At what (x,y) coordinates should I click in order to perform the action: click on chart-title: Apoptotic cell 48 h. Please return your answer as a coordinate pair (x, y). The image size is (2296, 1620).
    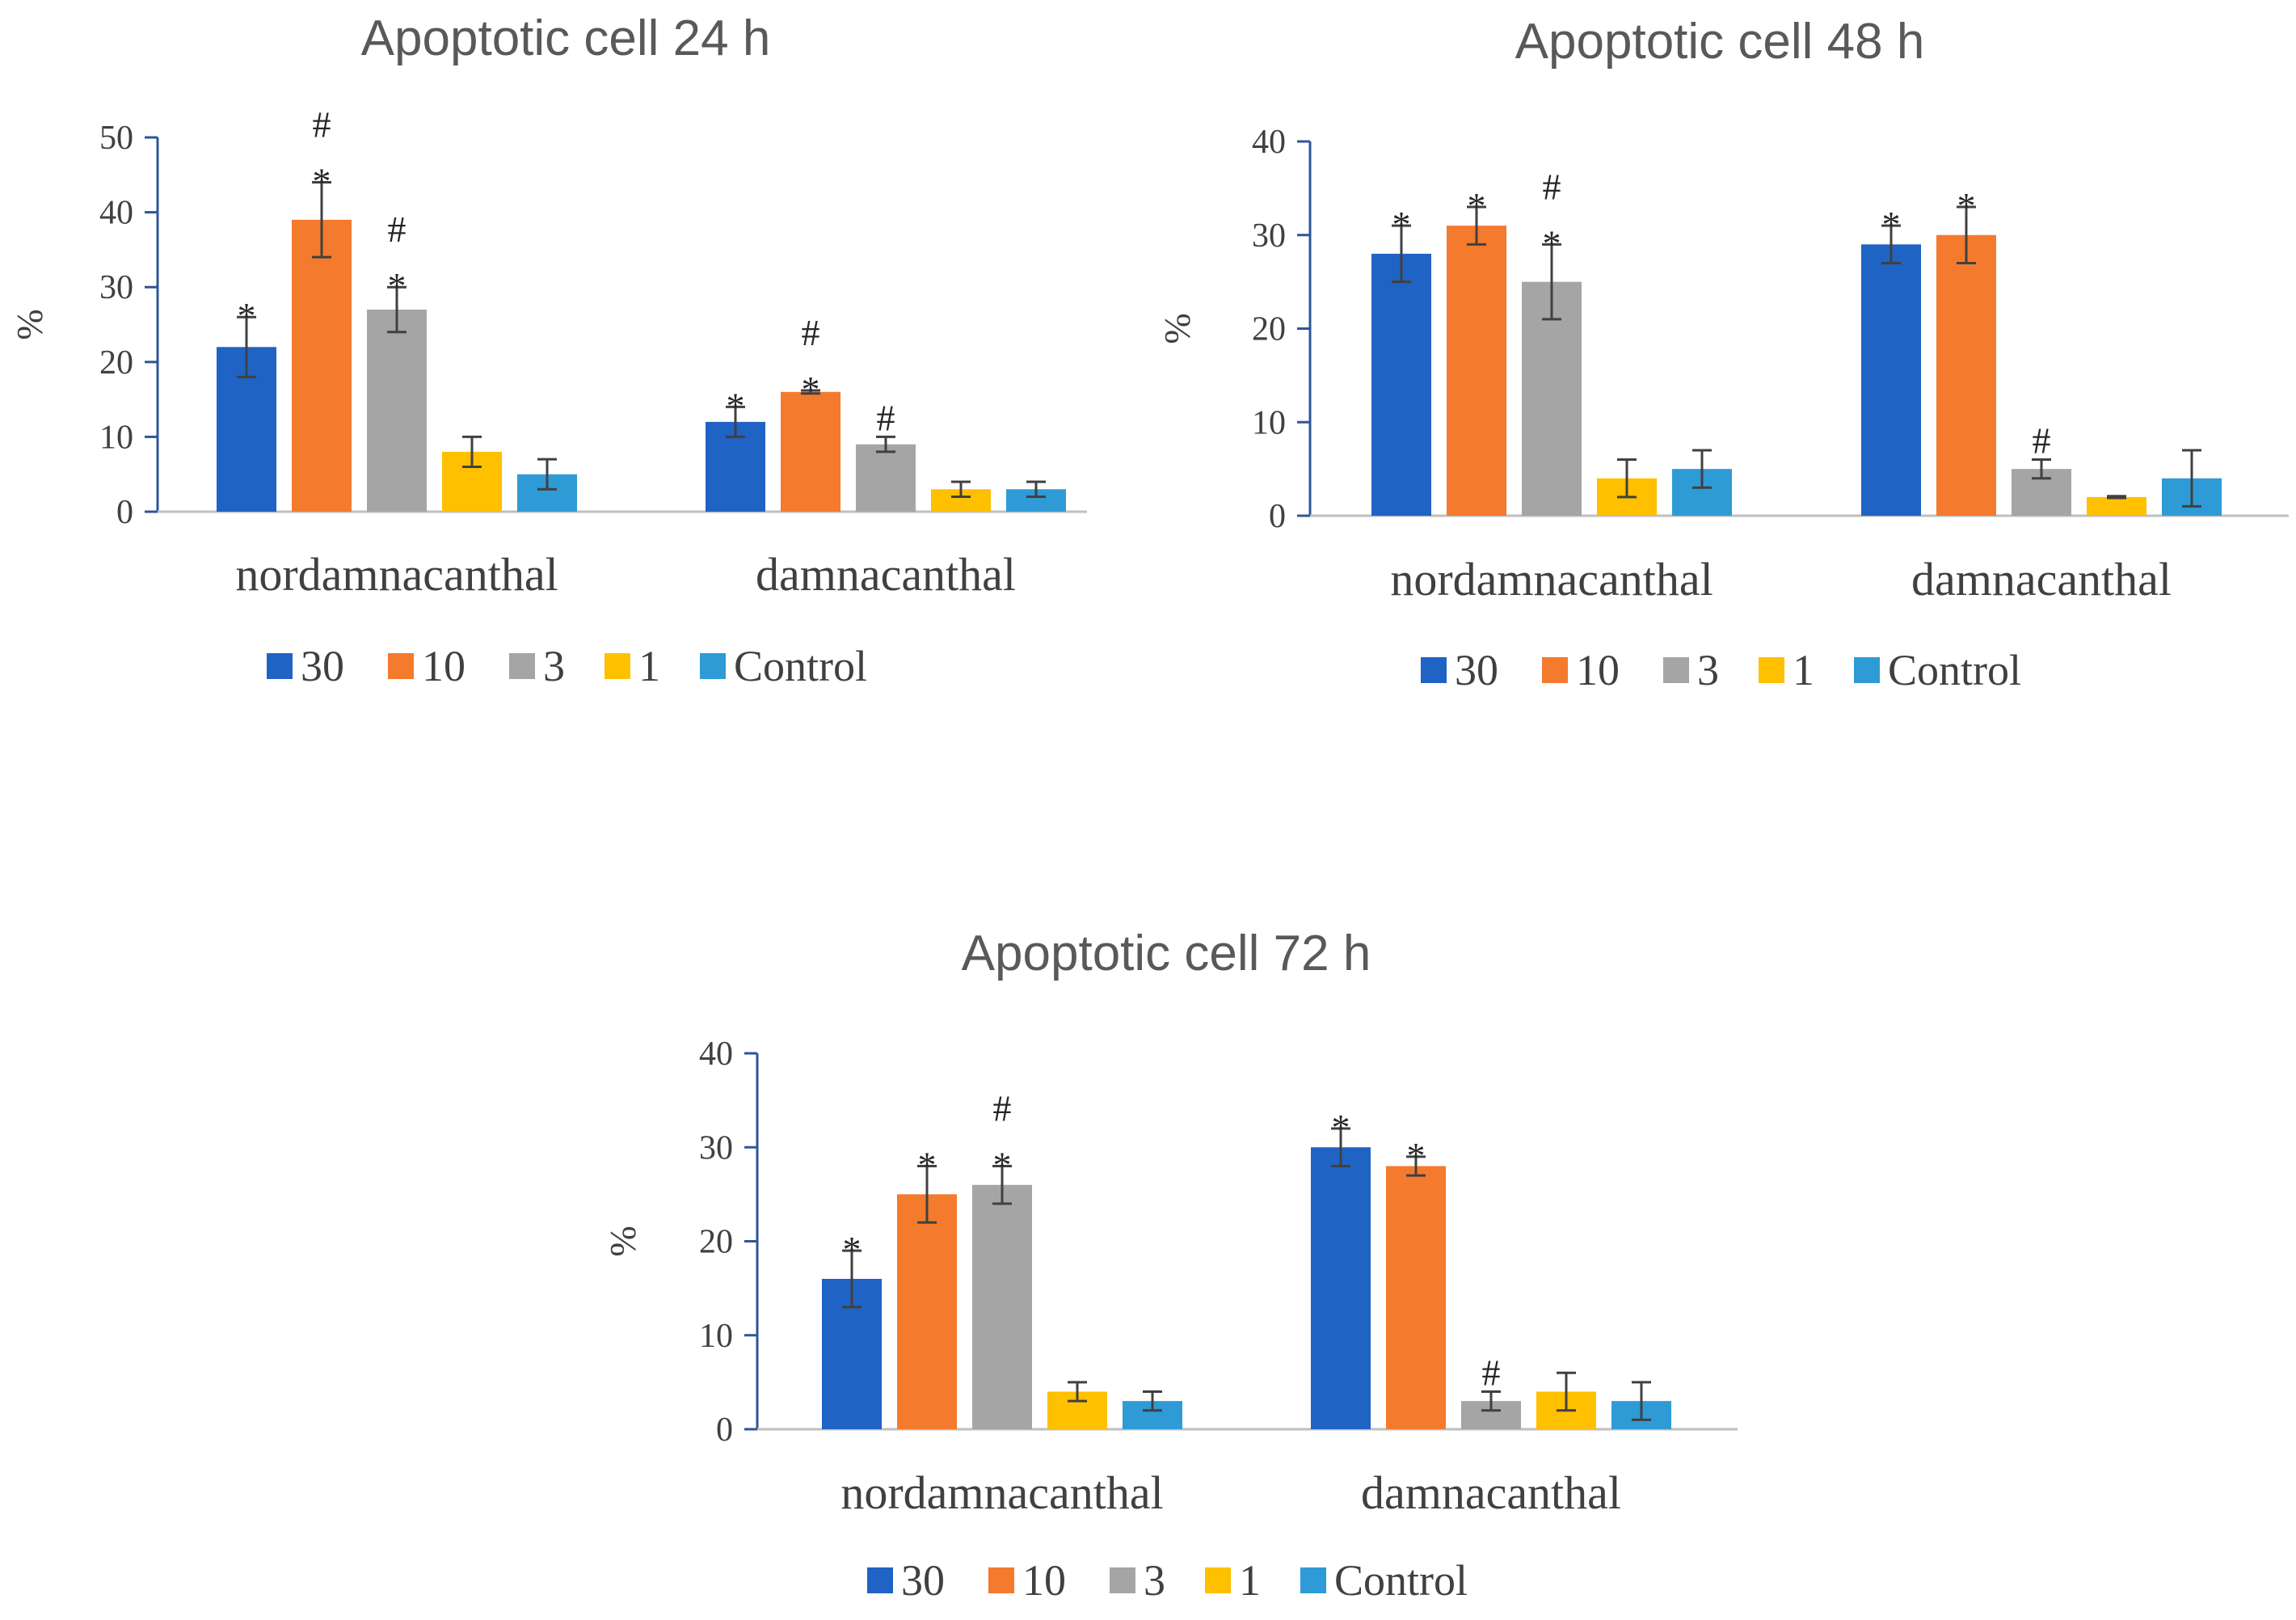
    Looking at the image, I should click on (1720, 42).